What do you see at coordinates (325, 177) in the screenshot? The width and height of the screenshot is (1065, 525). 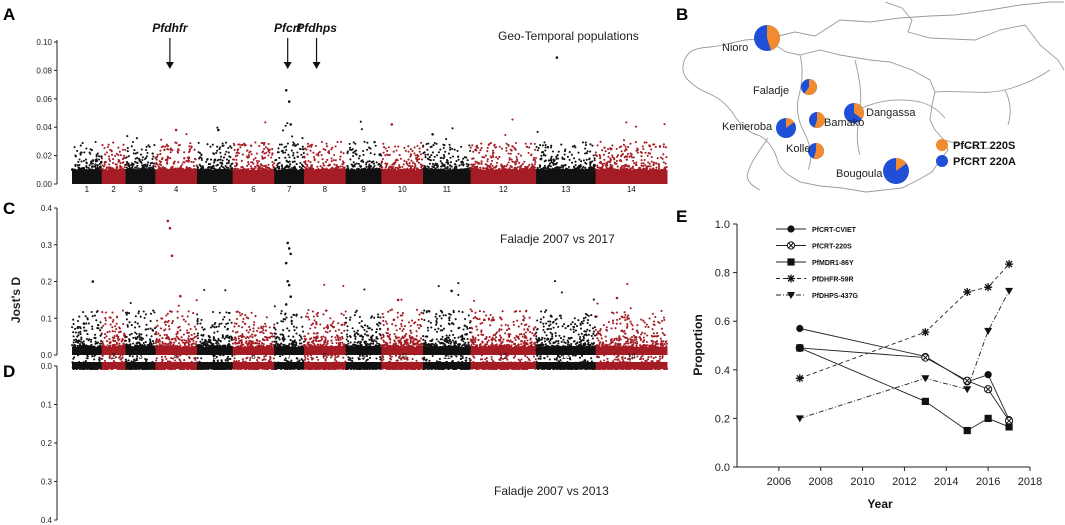 I see `chromosome-segment` at bounding box center [325, 177].